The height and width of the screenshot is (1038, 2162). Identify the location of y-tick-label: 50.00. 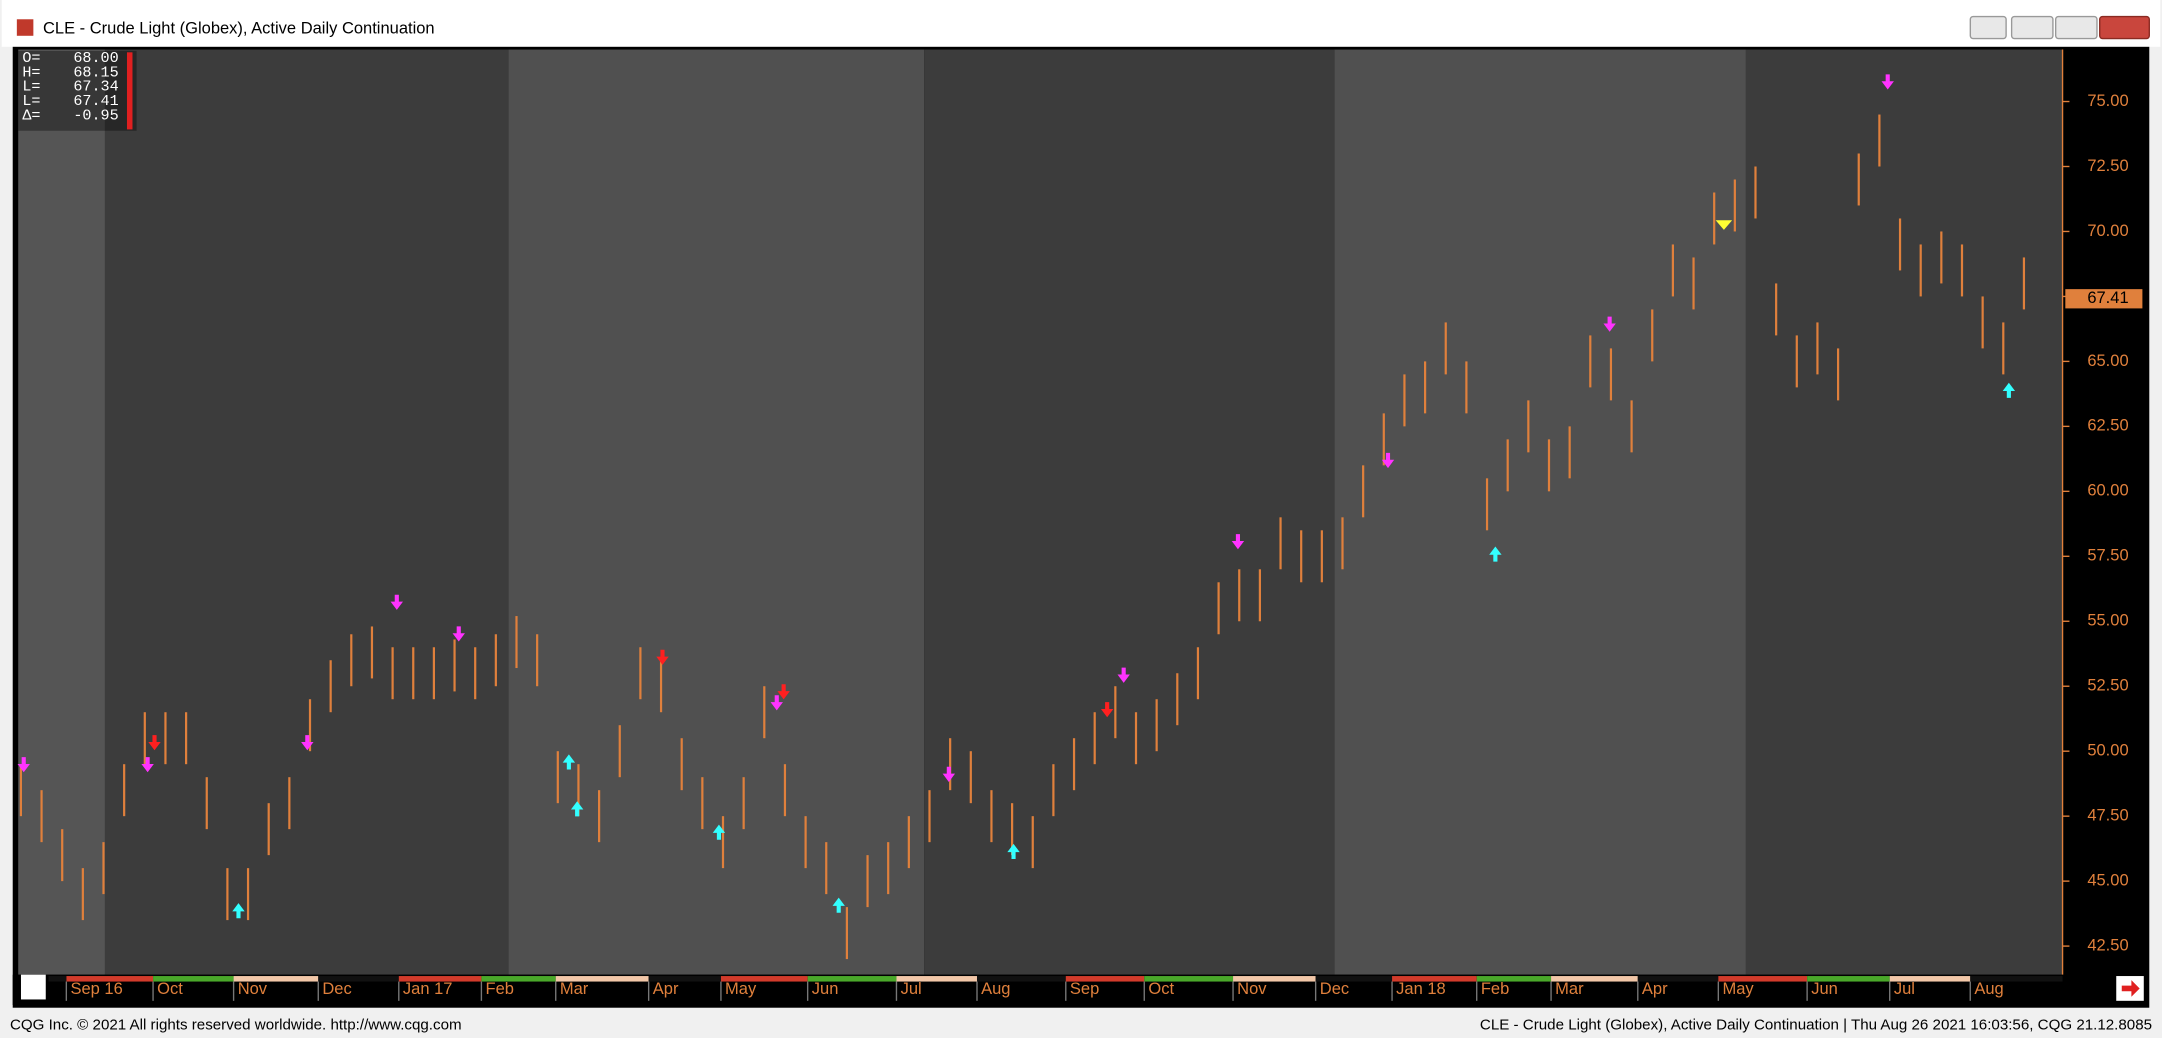
(2107, 751).